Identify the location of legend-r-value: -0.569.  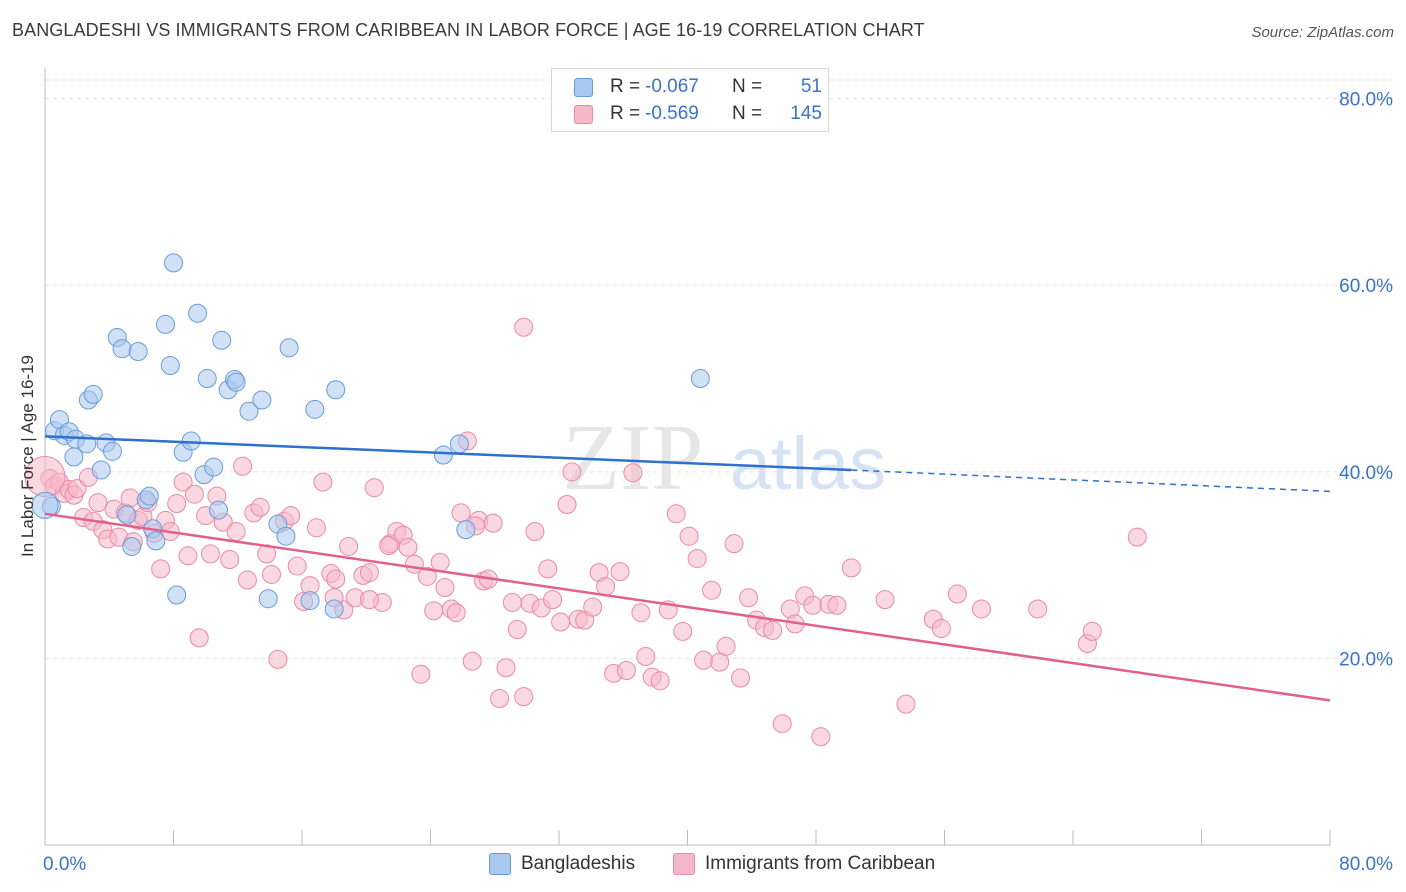
(672, 113).